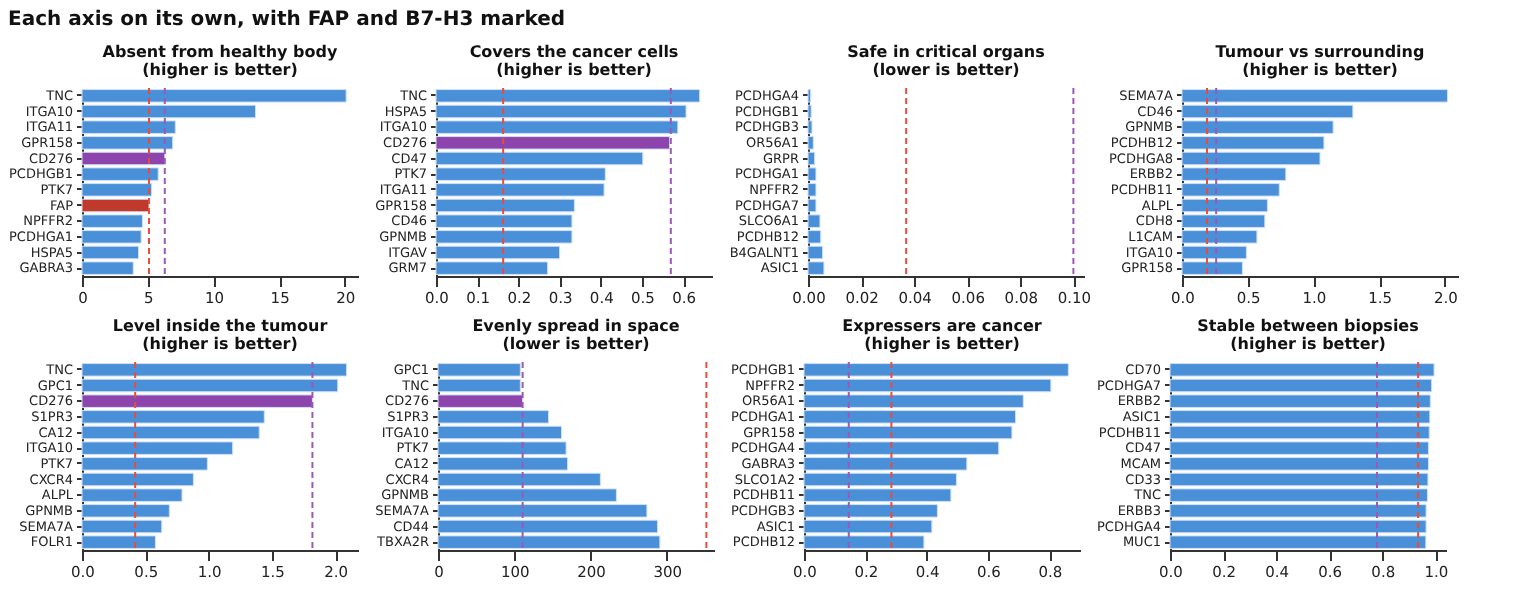  What do you see at coordinates (946, 52) in the screenshot?
I see `chart-title: Safe in critical organs` at bounding box center [946, 52].